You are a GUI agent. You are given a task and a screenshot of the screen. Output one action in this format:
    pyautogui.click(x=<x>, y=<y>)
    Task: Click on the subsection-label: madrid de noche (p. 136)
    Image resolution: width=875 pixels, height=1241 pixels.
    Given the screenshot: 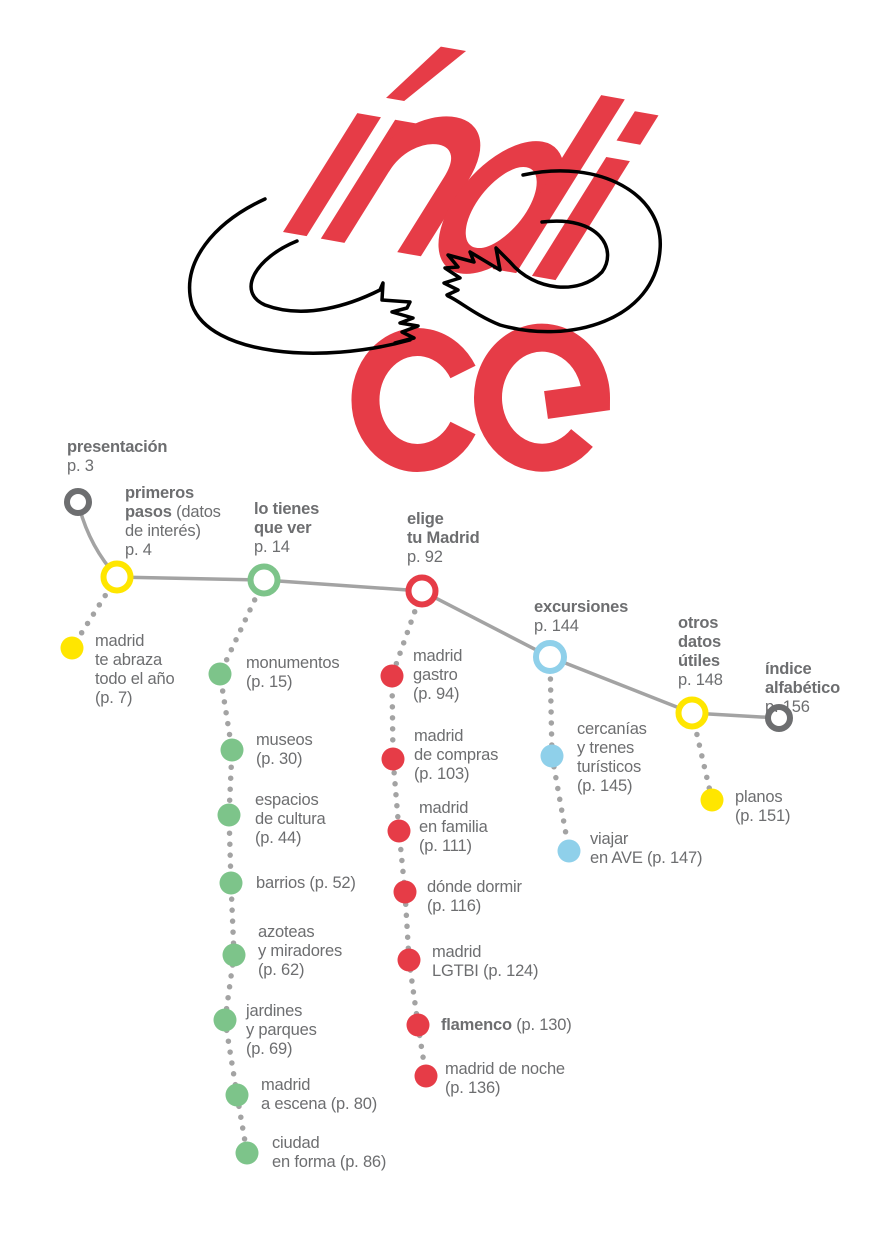 What is the action you would take?
    pyautogui.click(x=505, y=1079)
    